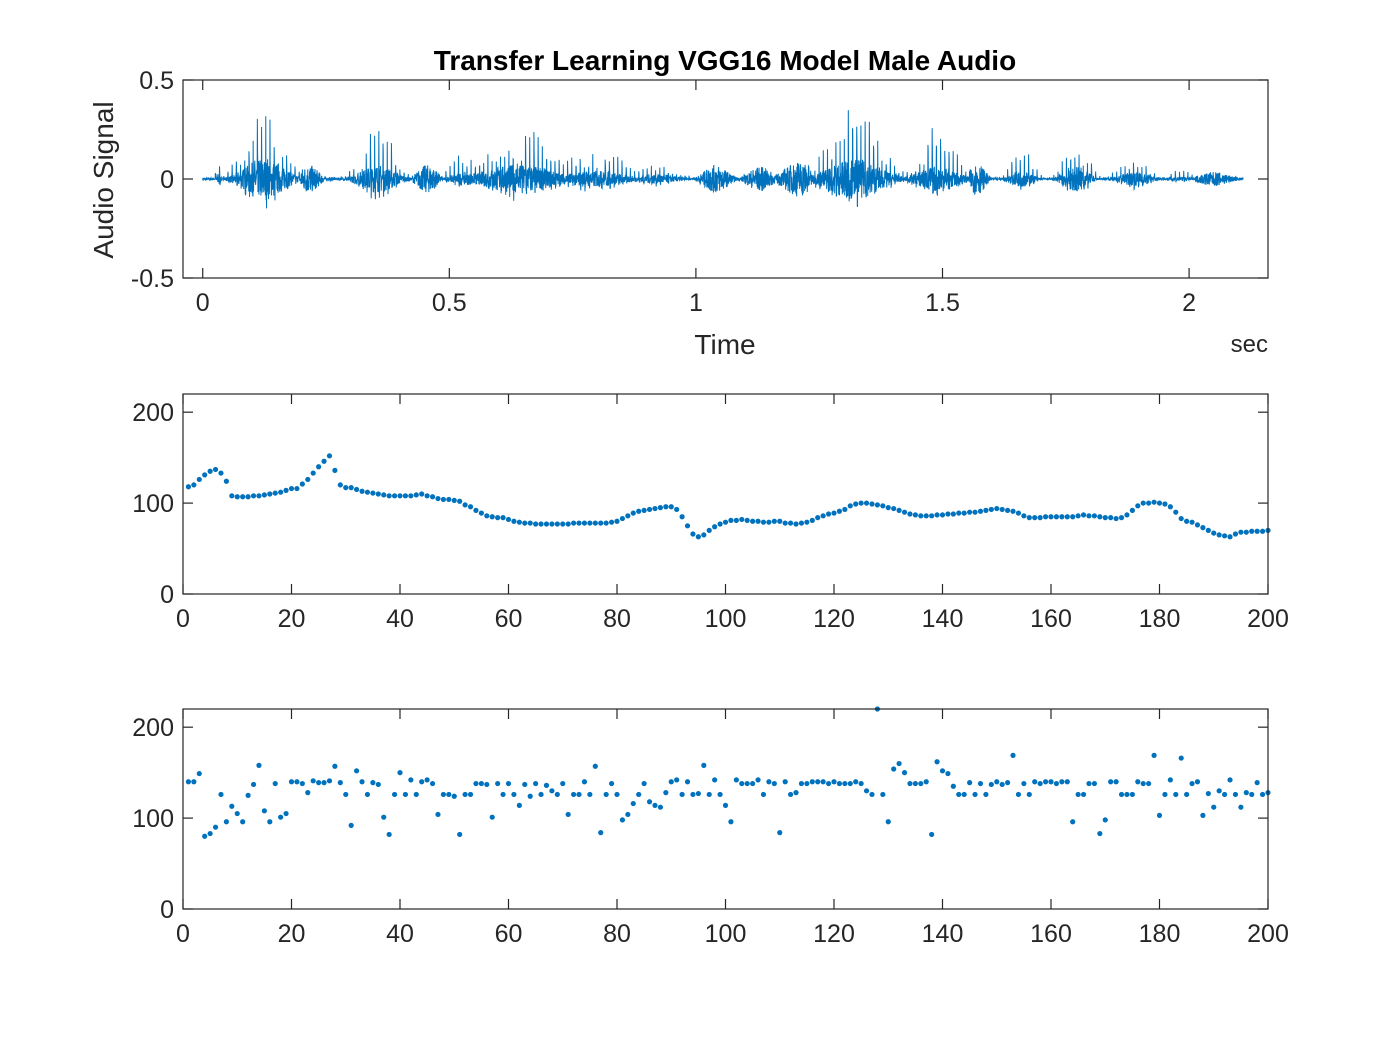  What do you see at coordinates (723, 159) in the screenshot?
I see `audio-waveform-line` at bounding box center [723, 159].